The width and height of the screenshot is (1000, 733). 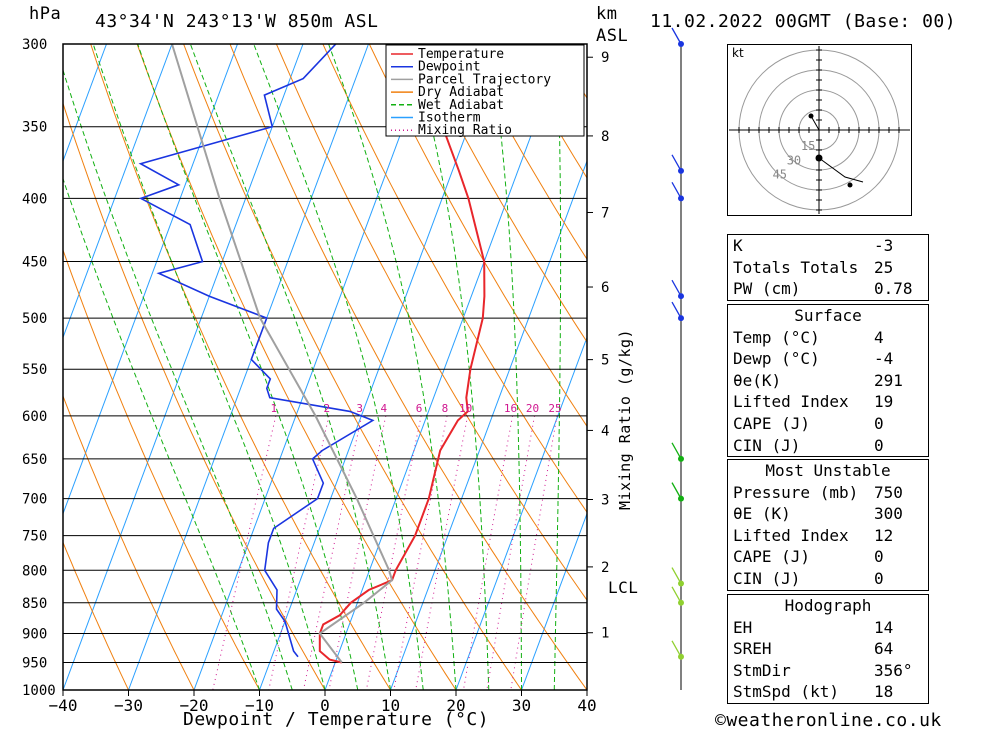 What do you see at coordinates (828, 289) in the screenshot?
I see `indices-row: PW (cm) 0.78` at bounding box center [828, 289].